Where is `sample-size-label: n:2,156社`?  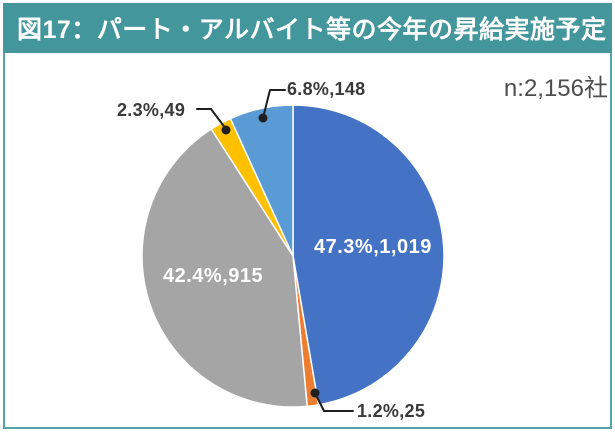 sample-size-label: n:2,156社 is located at coordinates (555, 88).